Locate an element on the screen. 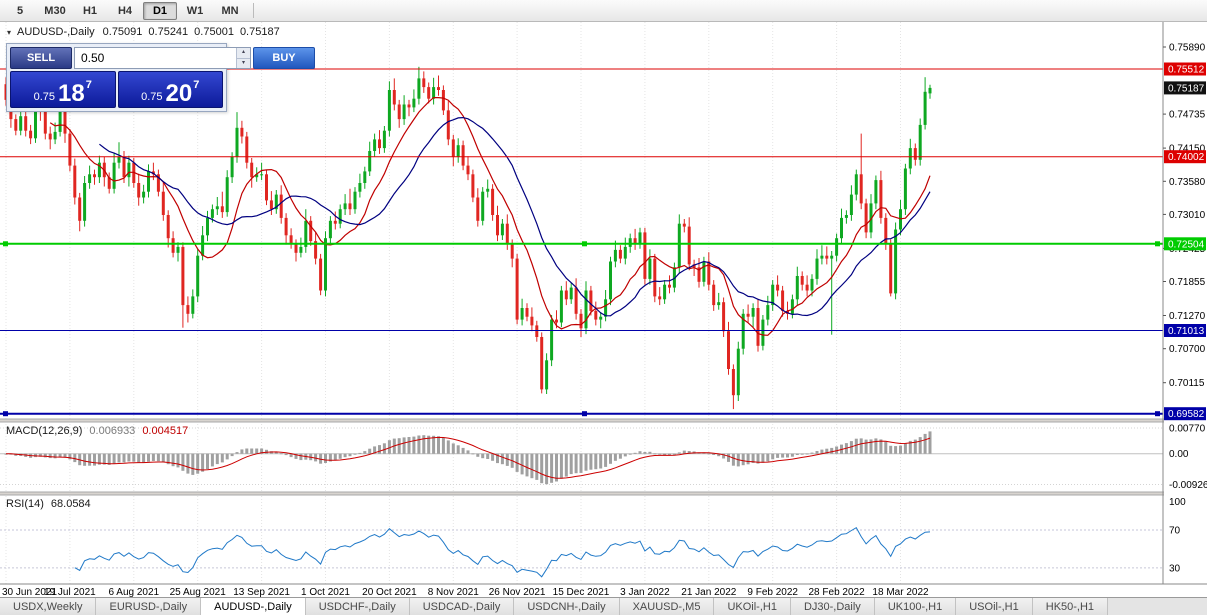 This screenshot has width=1207, height=615. lot-increase-button: ▴ is located at coordinates (243, 53).